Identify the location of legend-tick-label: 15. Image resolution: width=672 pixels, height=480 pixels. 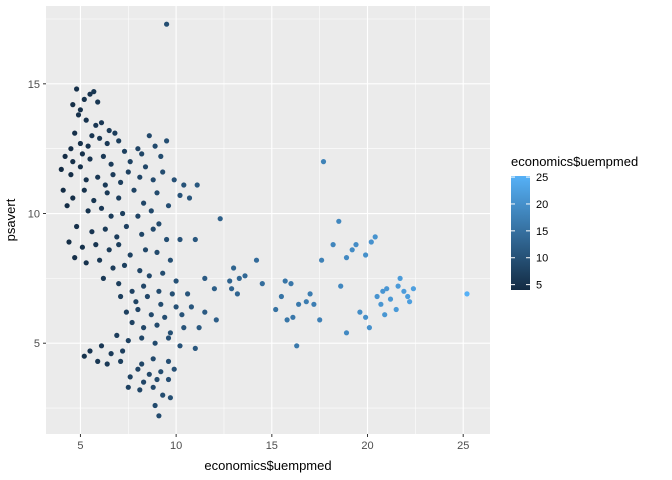
(542, 232).